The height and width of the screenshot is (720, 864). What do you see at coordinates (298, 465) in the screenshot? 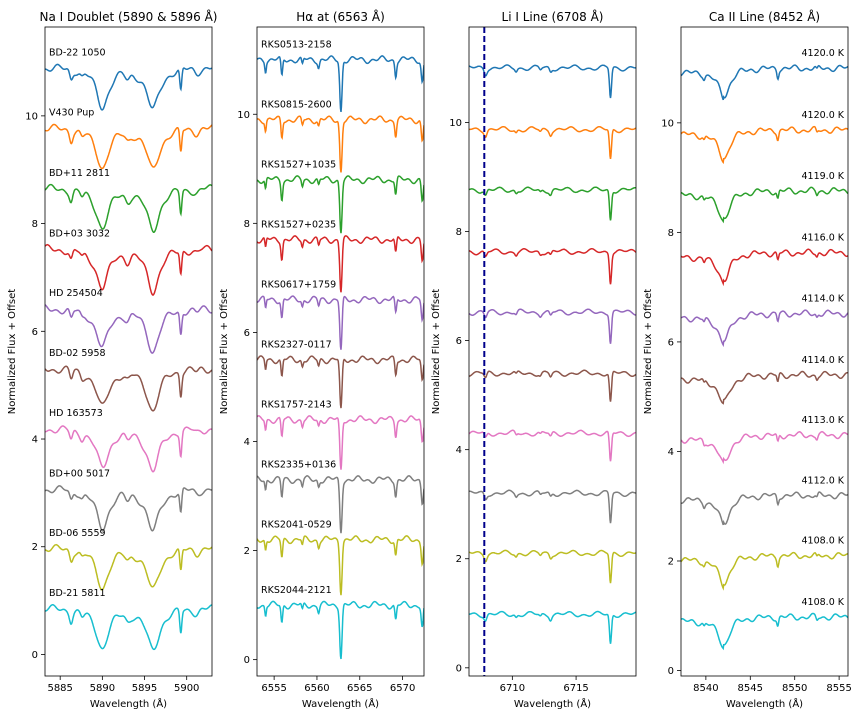
I see `series-label: RKS2335+0136` at bounding box center [298, 465].